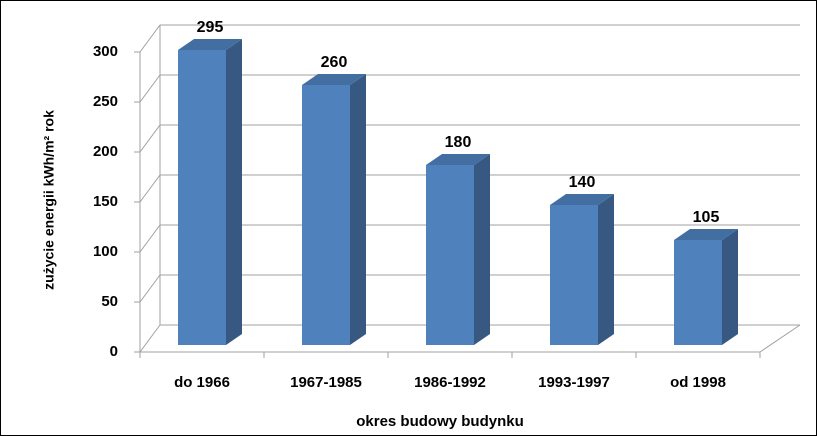 The width and height of the screenshot is (817, 436). Describe the element at coordinates (109, 301) in the screenshot. I see `y-tick-label: 50` at that location.